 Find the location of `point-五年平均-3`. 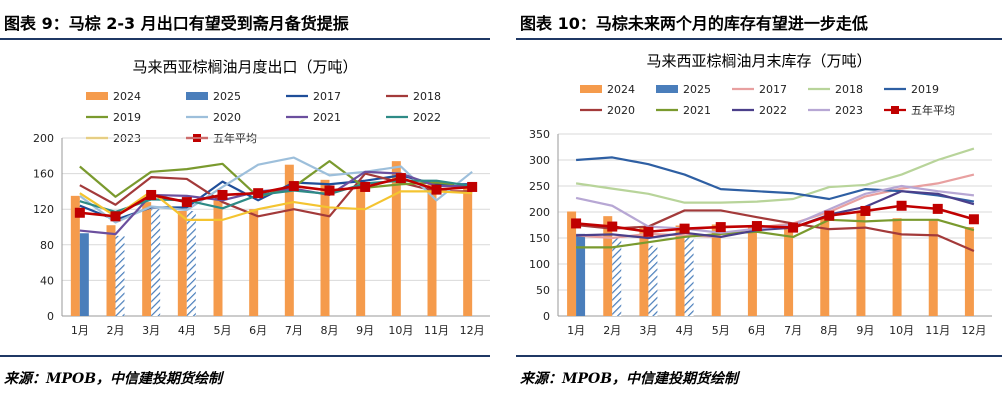

point-五年平均-3 is located at coordinates (648, 231).